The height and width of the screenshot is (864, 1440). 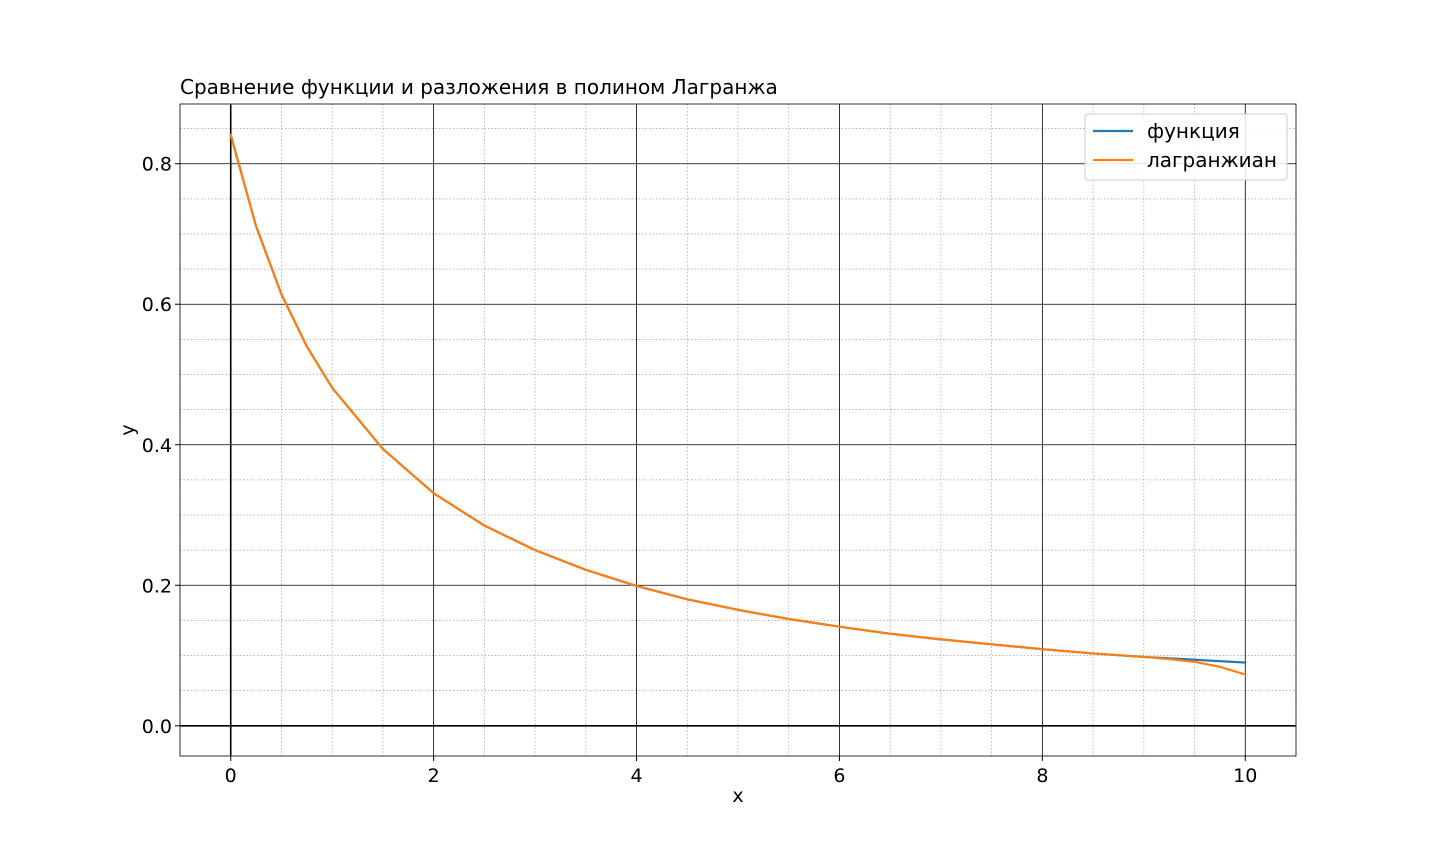 What do you see at coordinates (1193, 131) in the screenshot?
I see `legend-label-1: функция` at bounding box center [1193, 131].